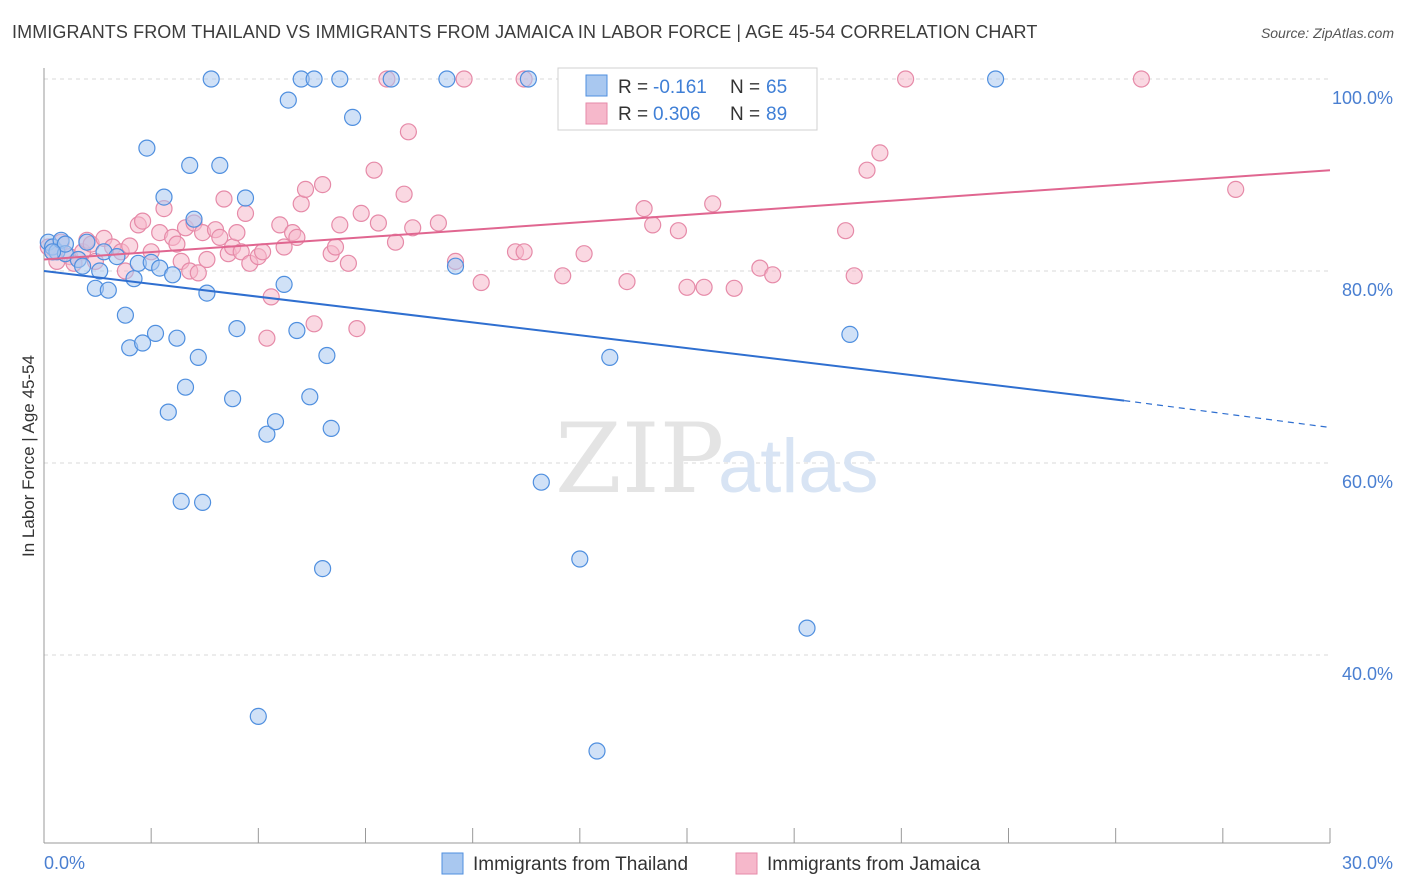 The image size is (1406, 892). Describe the element at coordinates (776, 87) in the screenshot. I see `legend-n-value-thailand: 65` at that location.